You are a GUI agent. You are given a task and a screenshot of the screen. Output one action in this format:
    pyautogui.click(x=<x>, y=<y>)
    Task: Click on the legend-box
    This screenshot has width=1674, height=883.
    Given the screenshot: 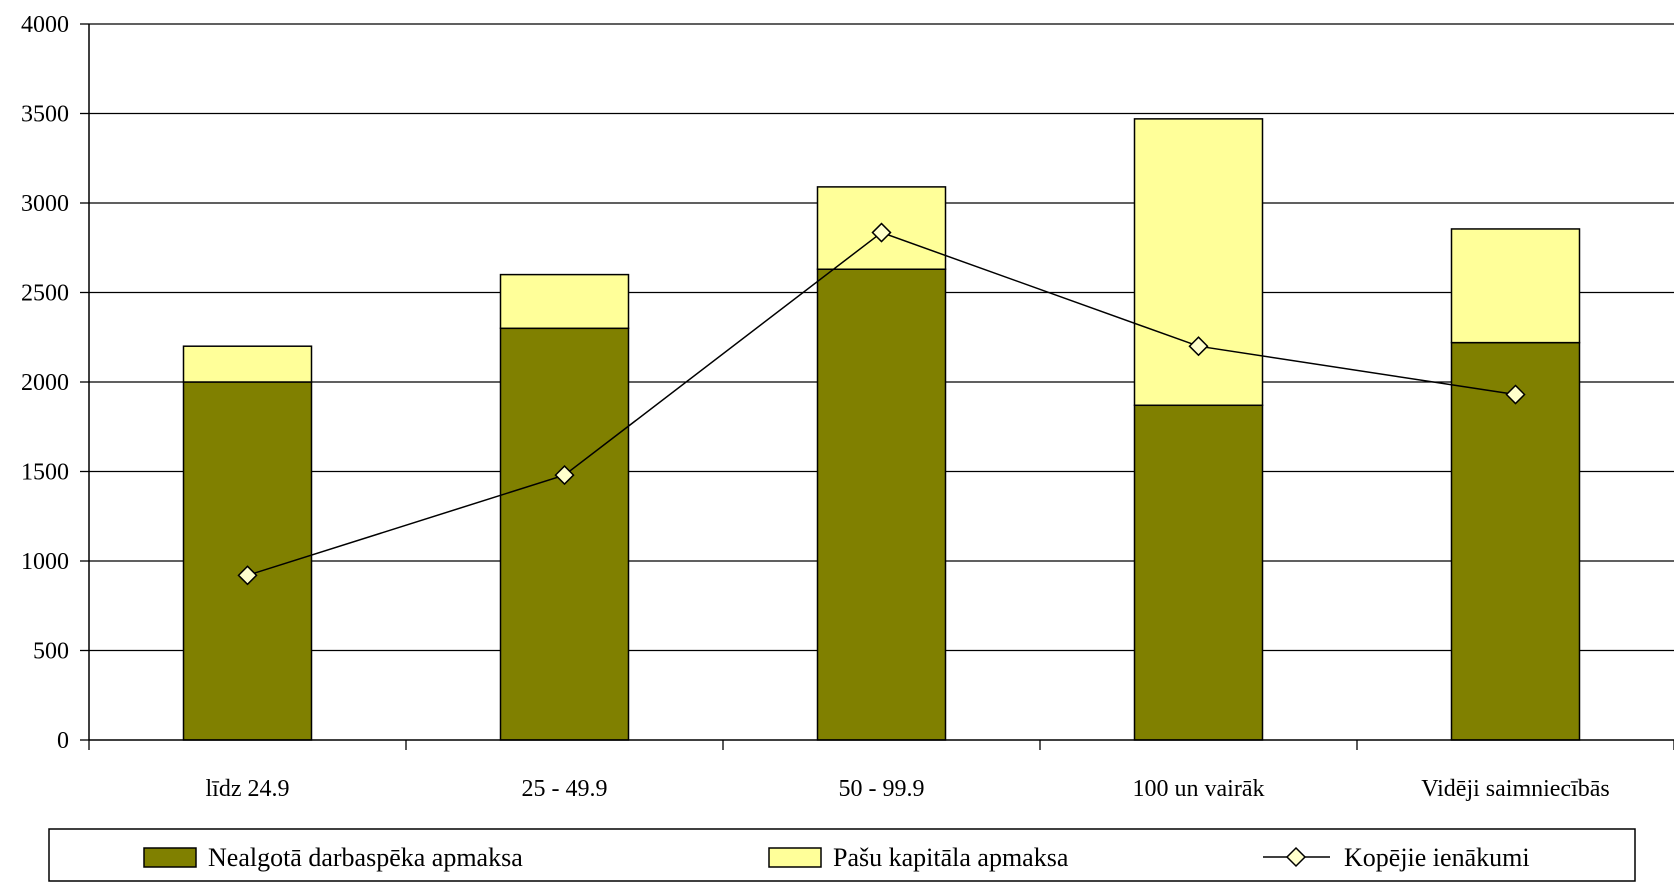 What is the action you would take?
    pyautogui.click(x=842, y=855)
    